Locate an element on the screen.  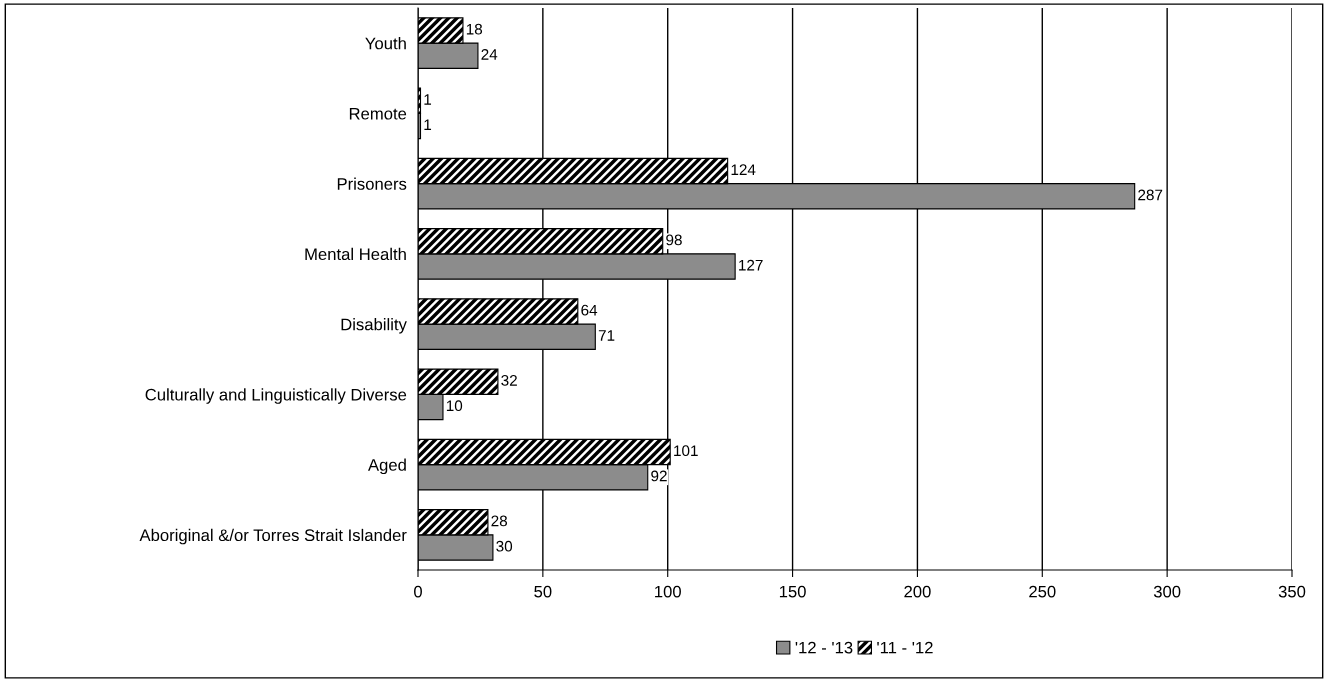
x-tick-label: 50 is located at coordinates (543, 591).